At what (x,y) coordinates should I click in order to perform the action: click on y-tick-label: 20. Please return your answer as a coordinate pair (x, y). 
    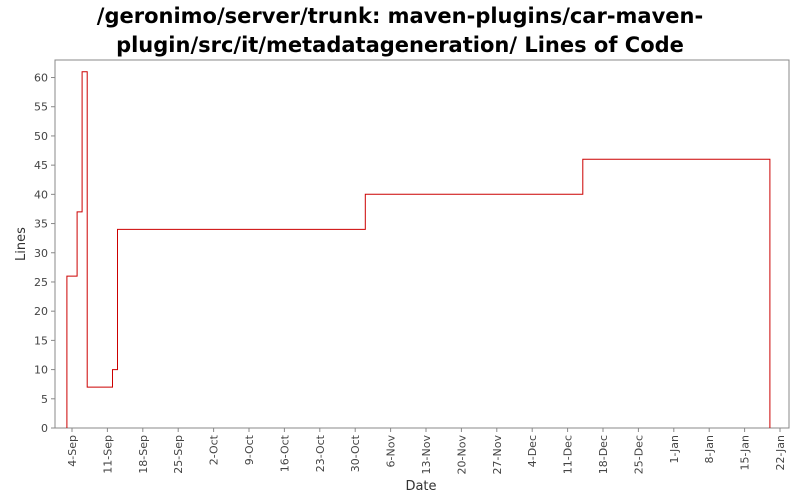
    Looking at the image, I should click on (41, 311).